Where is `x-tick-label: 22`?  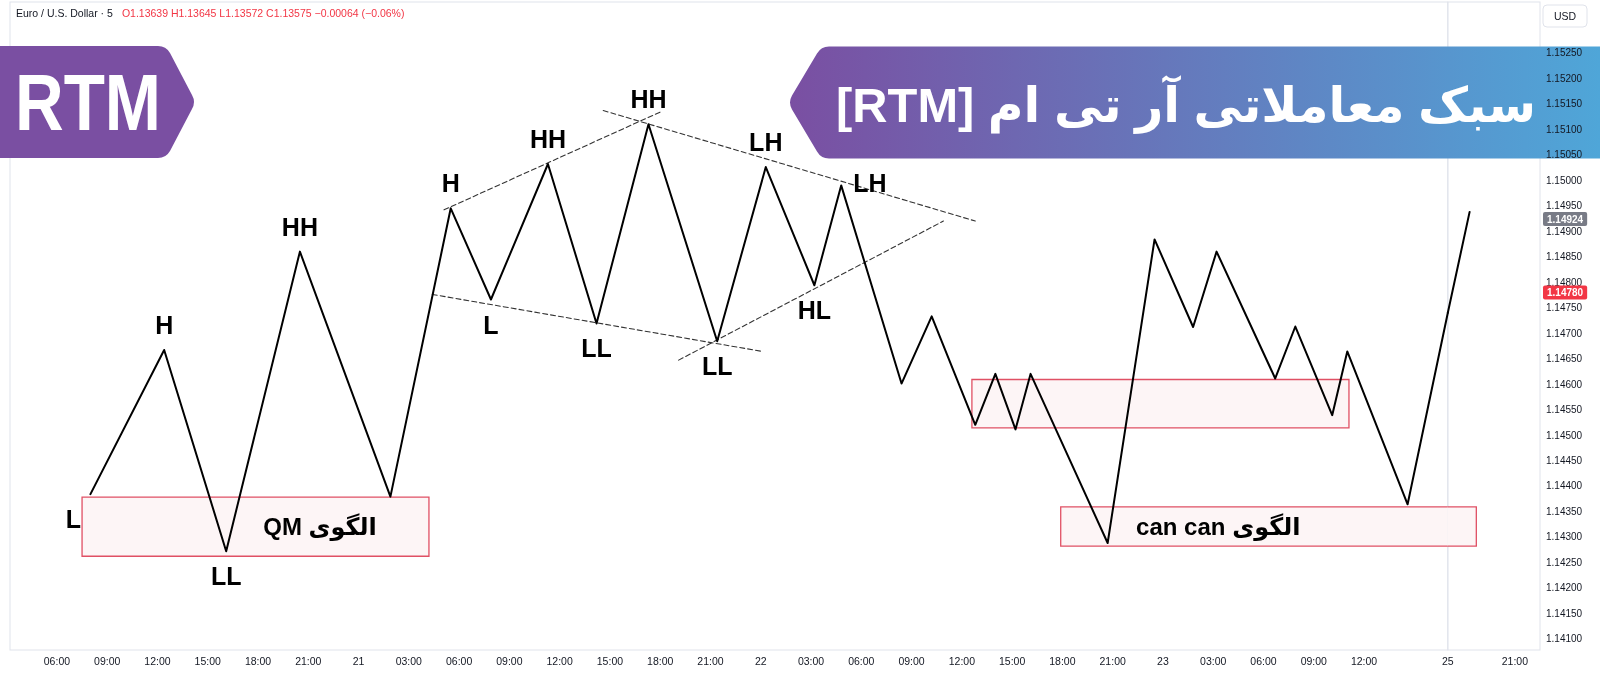
x-tick-label: 22 is located at coordinates (760, 661).